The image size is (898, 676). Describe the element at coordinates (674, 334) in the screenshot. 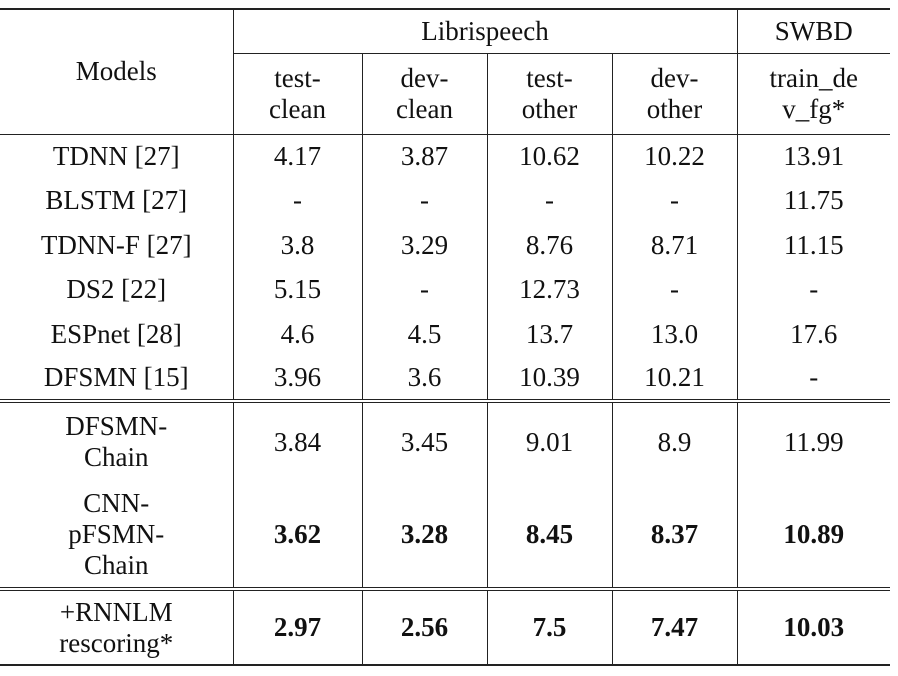

I see `value-cell: 13.0` at that location.